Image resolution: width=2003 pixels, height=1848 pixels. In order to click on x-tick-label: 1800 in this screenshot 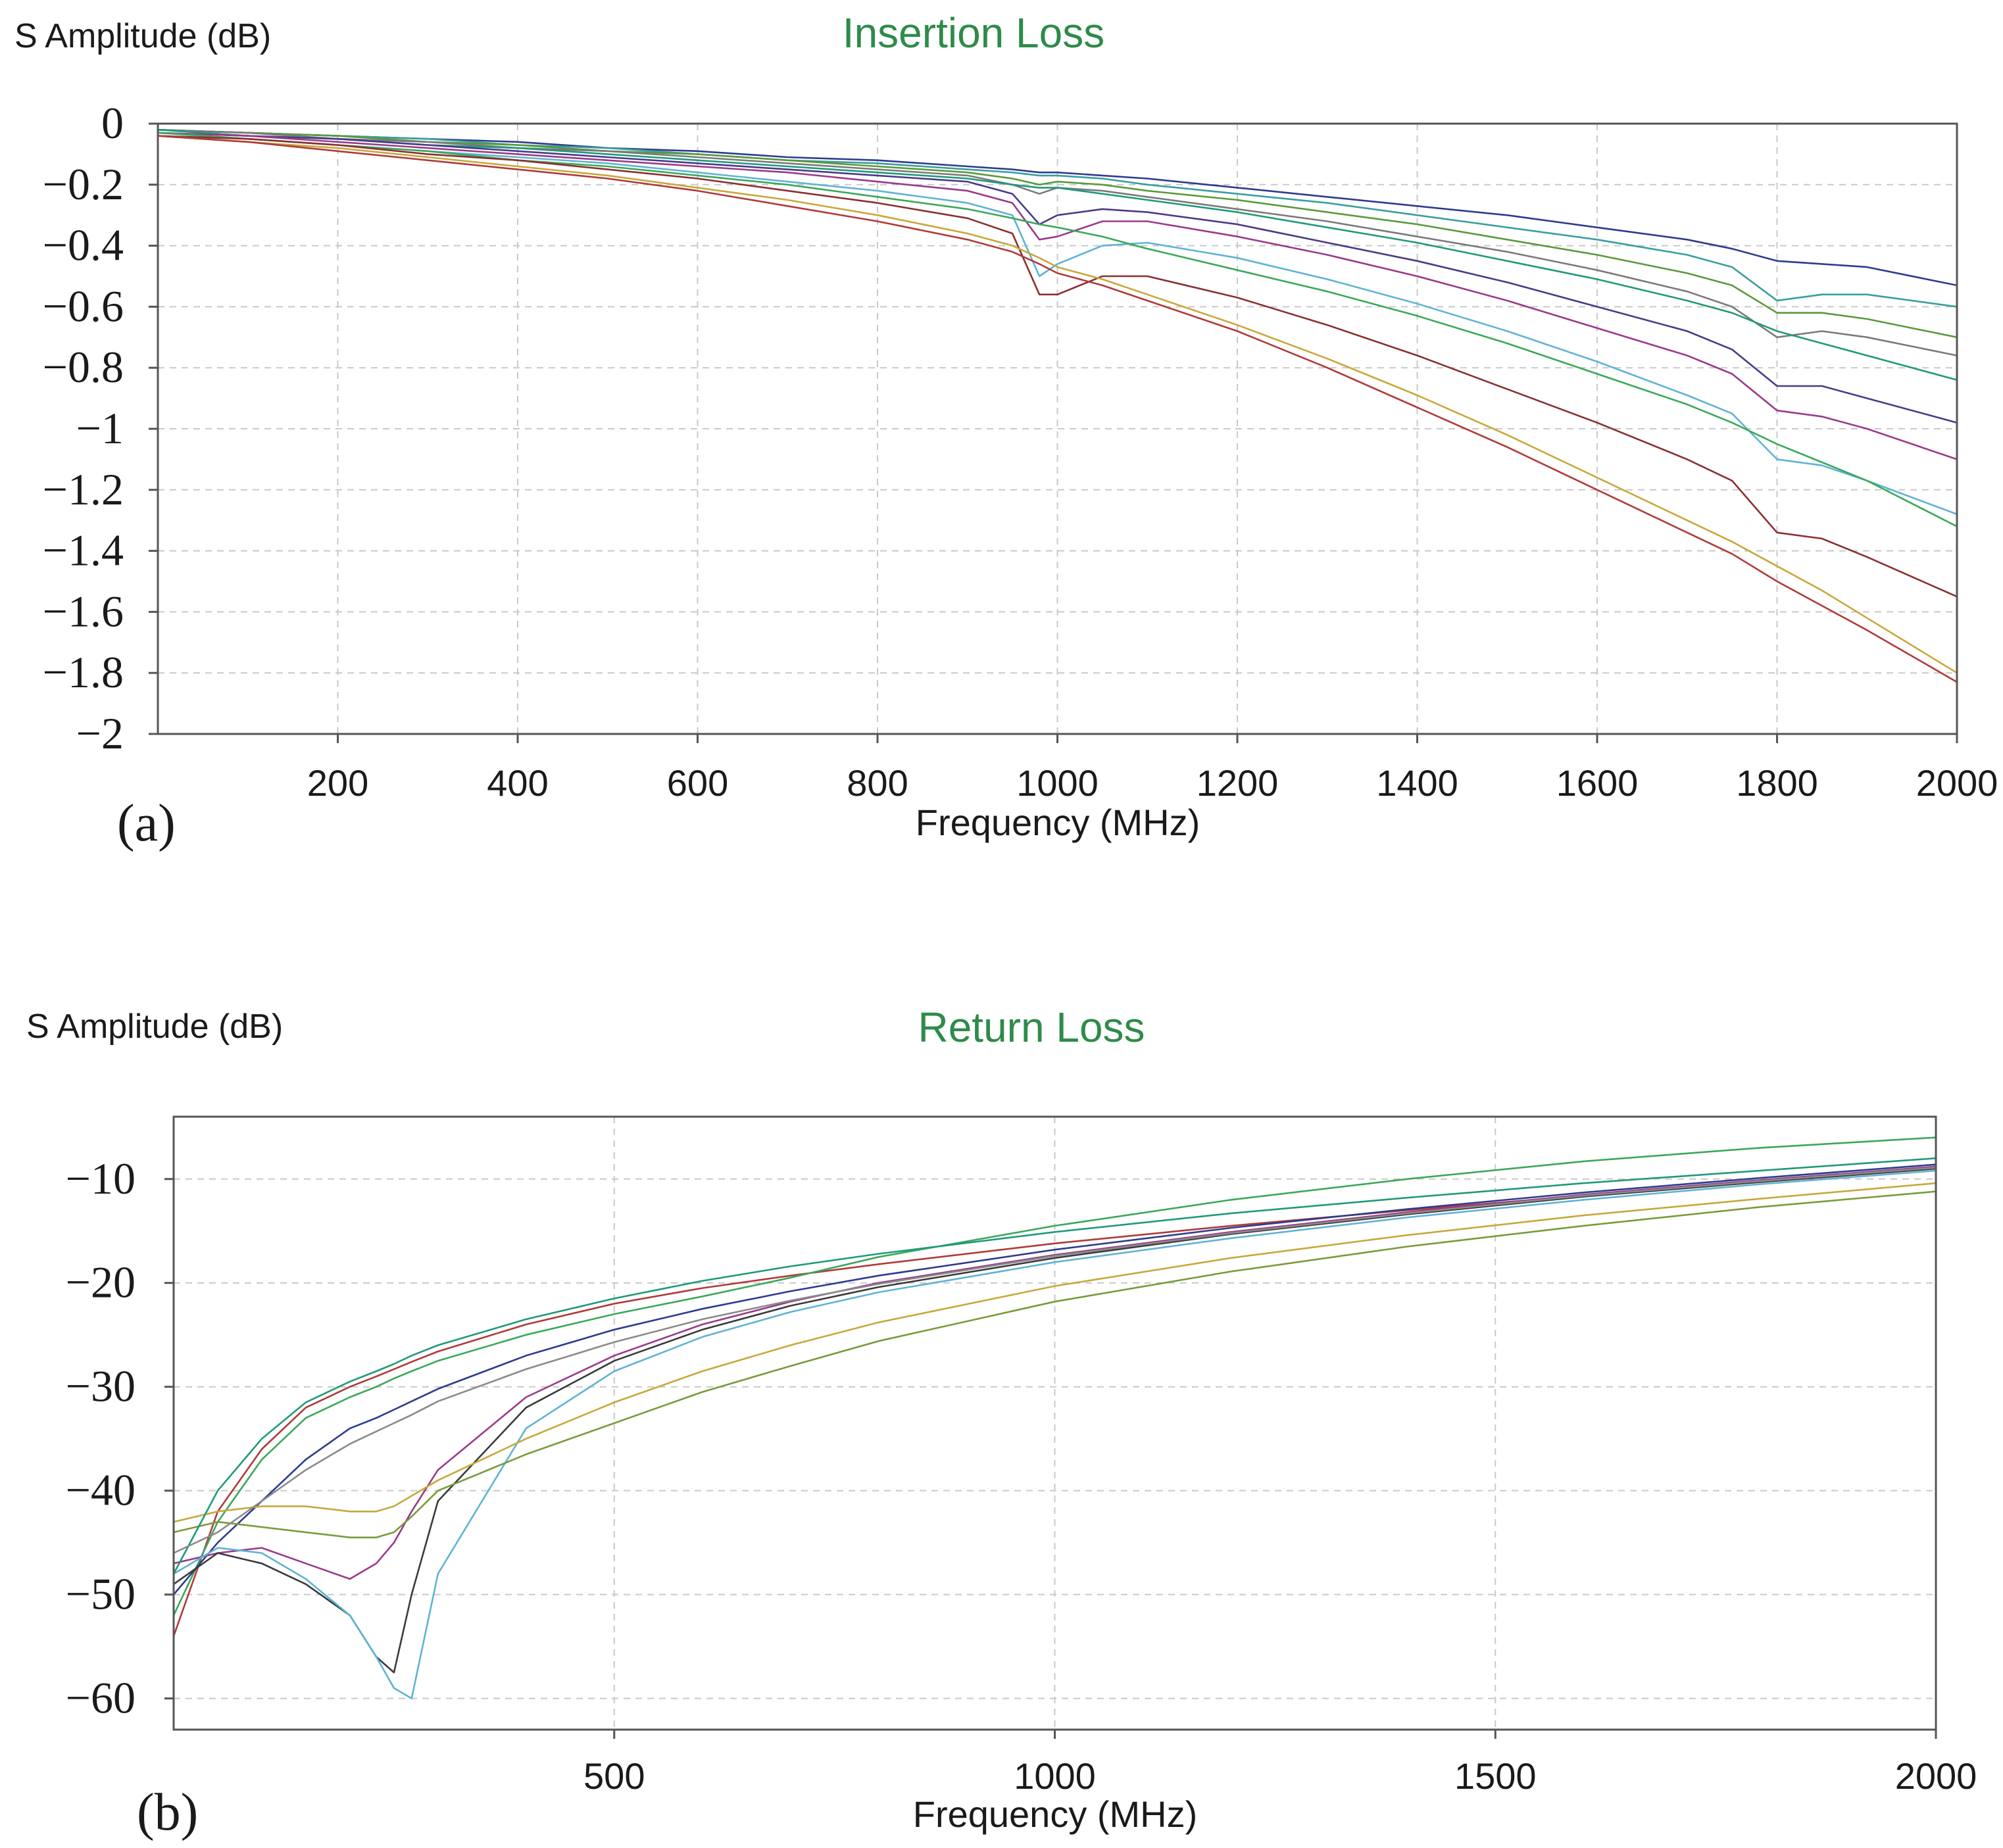, I will do `click(1777, 783)`.